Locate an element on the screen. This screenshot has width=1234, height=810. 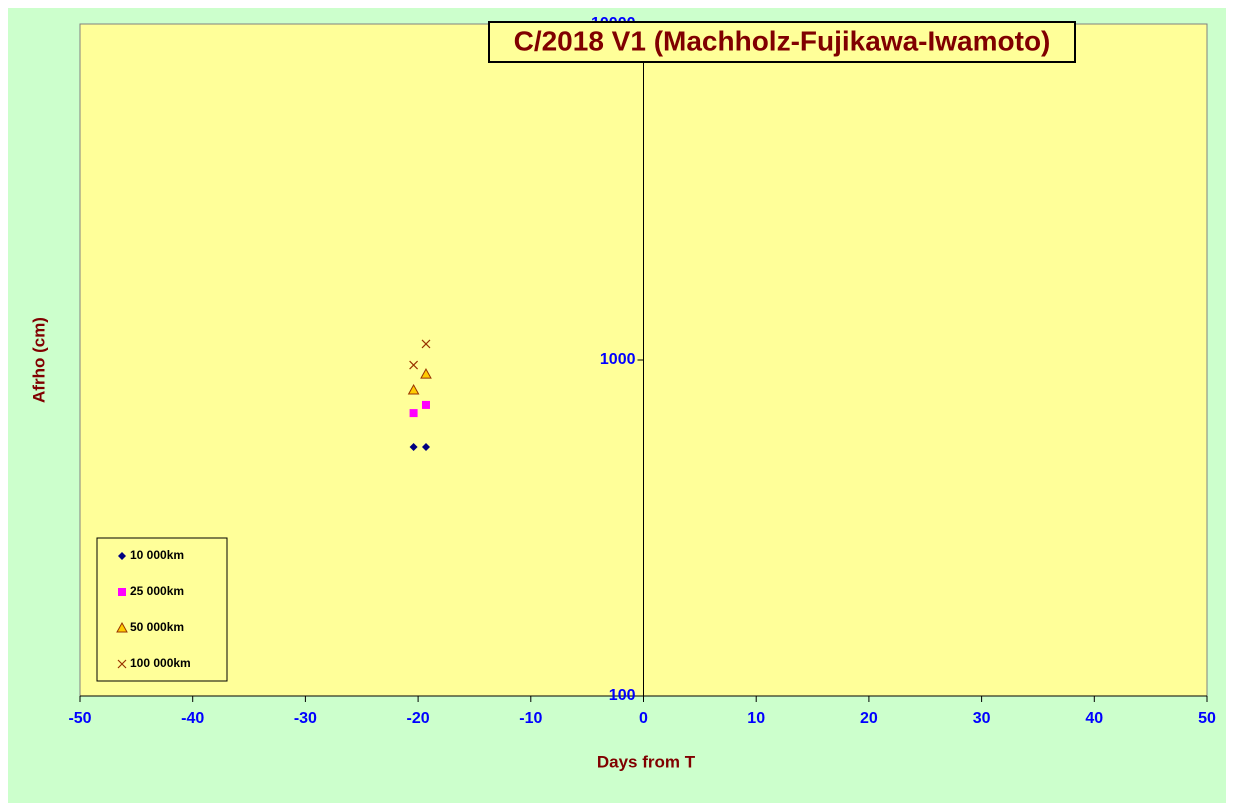
legend-label: 100 000km is located at coordinates (160, 663).